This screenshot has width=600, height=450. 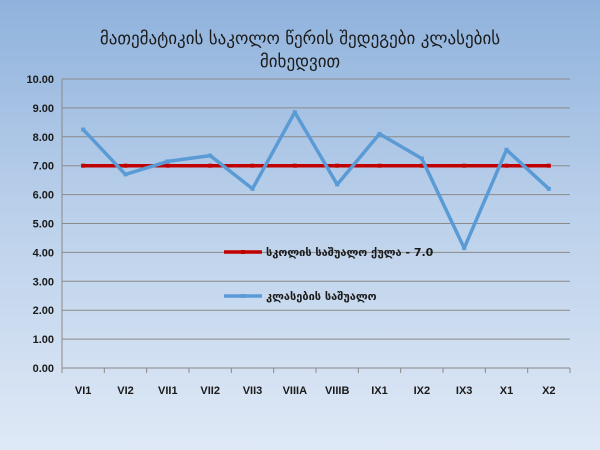 I want to click on y-tick-label: 8.00, so click(x=43, y=138).